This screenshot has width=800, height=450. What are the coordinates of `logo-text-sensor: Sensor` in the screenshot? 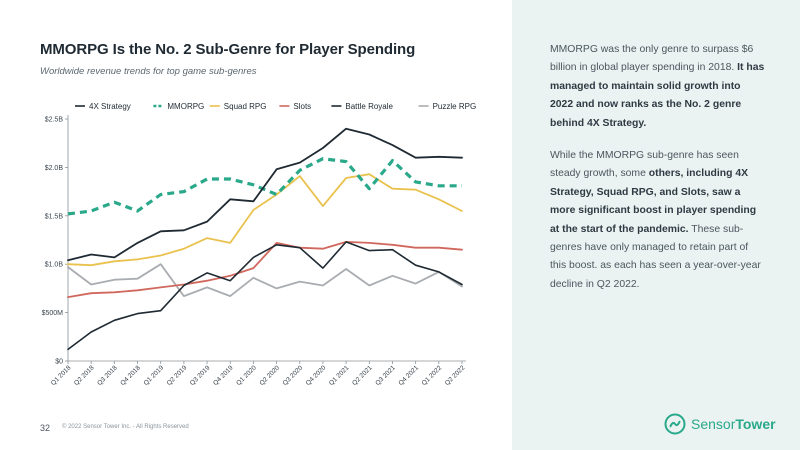 It's located at (713, 424).